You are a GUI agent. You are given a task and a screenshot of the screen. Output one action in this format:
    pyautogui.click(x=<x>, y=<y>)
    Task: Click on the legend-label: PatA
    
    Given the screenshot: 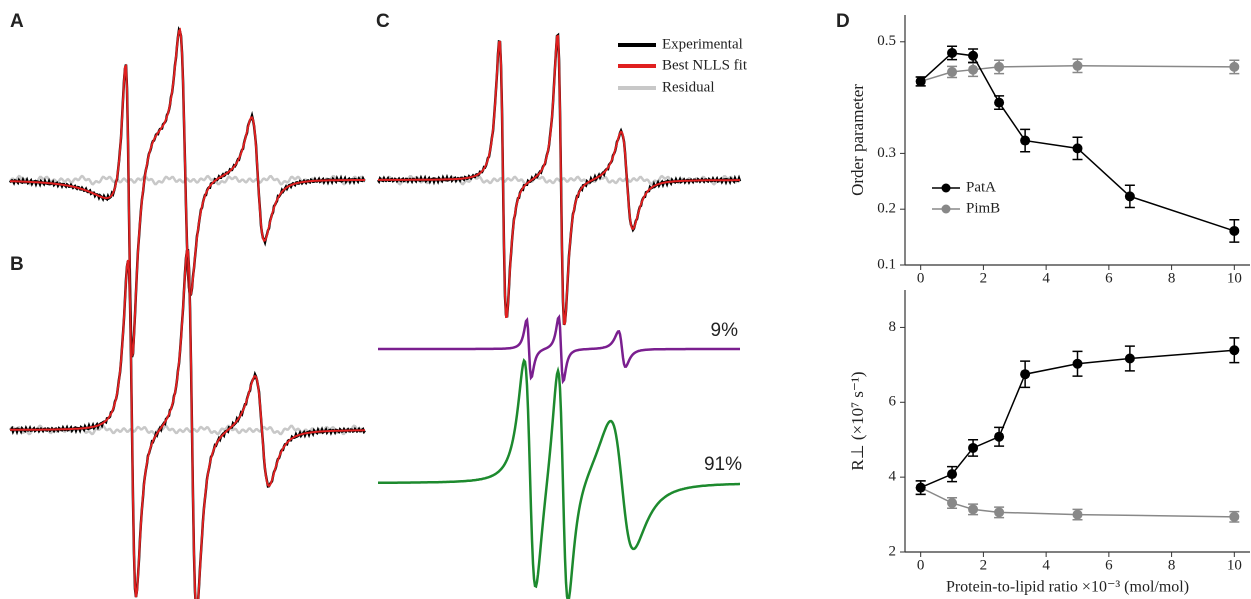 What is the action you would take?
    pyautogui.click(x=981, y=187)
    